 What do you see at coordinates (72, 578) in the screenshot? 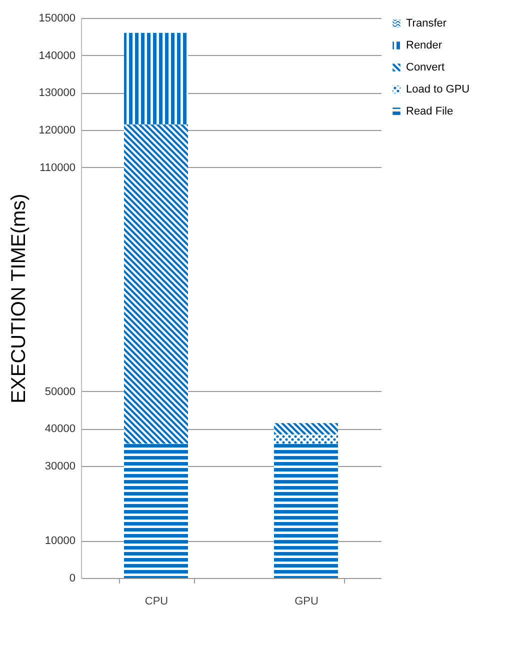
I see `y-tick-label: 0` at bounding box center [72, 578].